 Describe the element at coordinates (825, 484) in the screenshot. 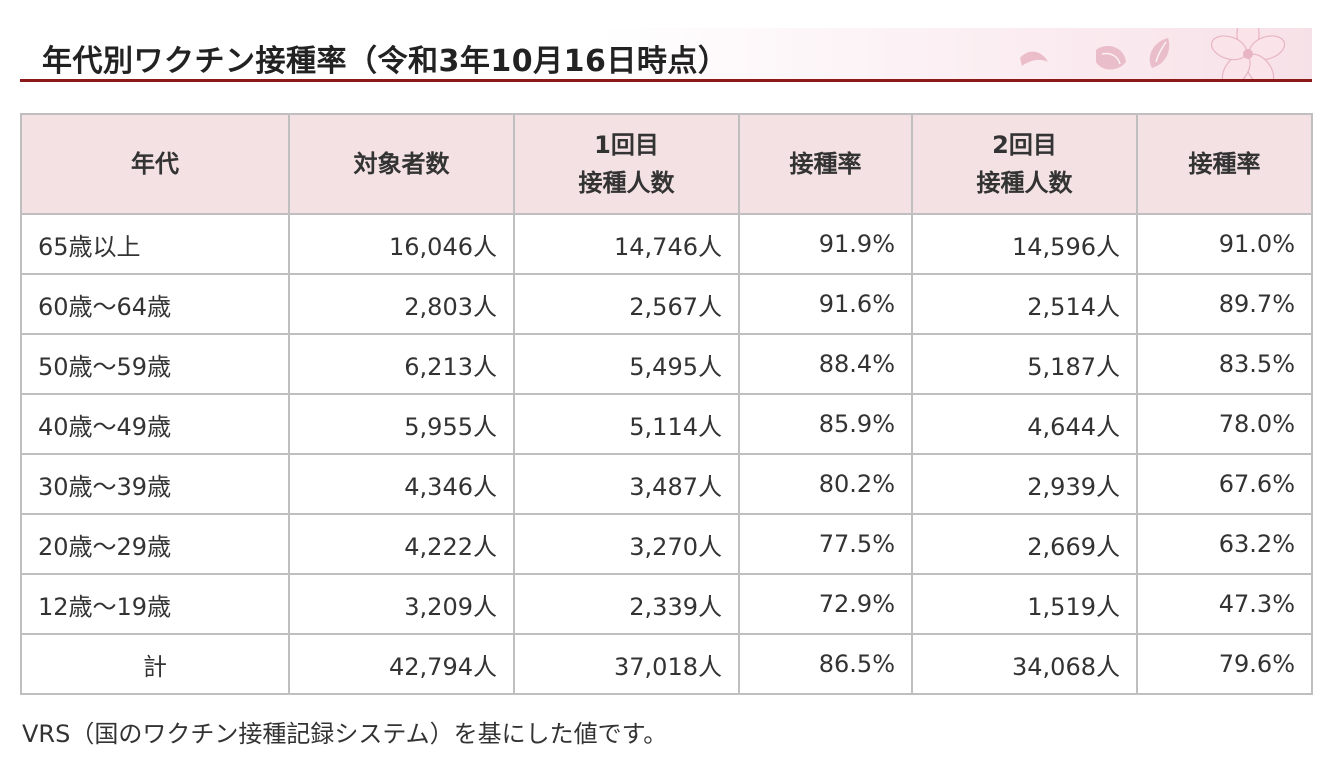

I see `first-rate-cell: 80.2%` at that location.